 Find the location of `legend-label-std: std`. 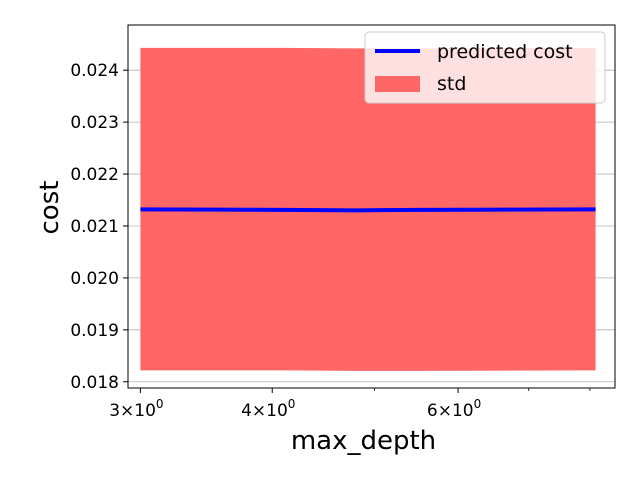

legend-label-std: std is located at coordinates (451, 84).